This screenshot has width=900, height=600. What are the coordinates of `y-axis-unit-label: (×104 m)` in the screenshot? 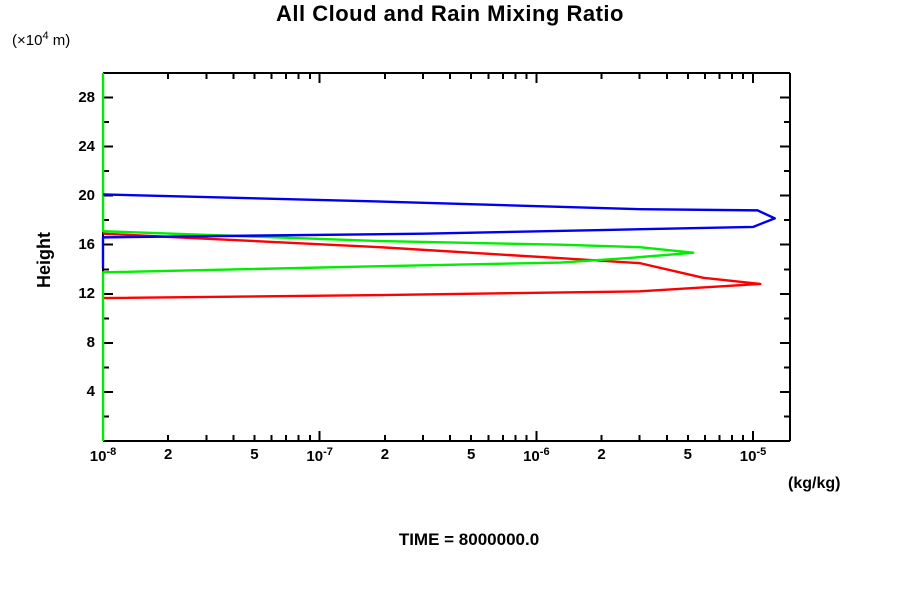 It's located at (41, 39).